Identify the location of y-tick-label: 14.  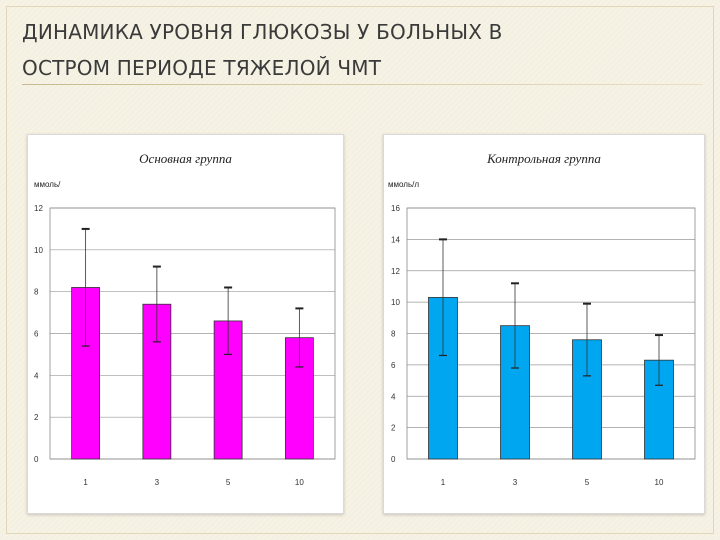
(395, 239).